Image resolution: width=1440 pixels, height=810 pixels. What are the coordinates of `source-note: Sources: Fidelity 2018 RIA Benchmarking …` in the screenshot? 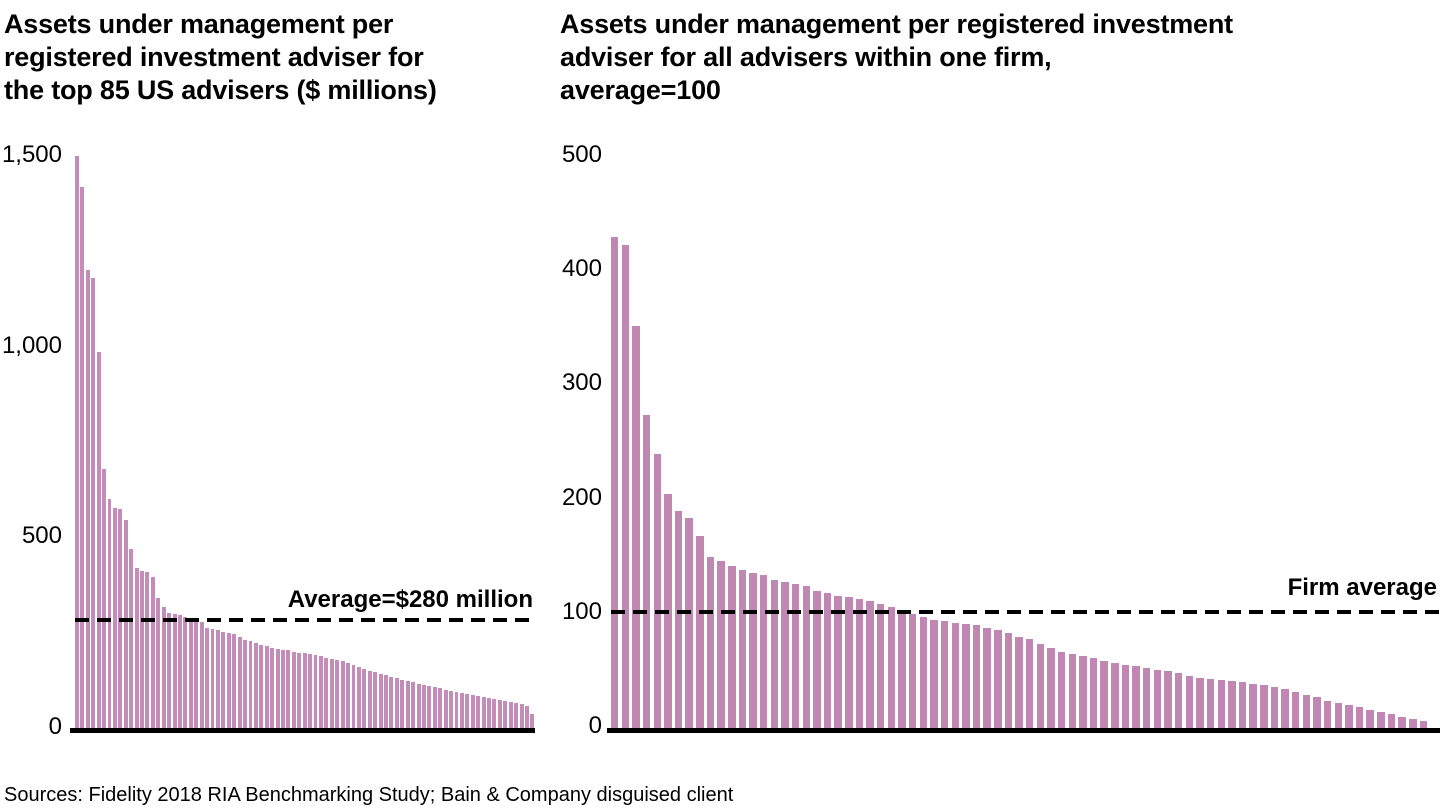 It's located at (369, 795).